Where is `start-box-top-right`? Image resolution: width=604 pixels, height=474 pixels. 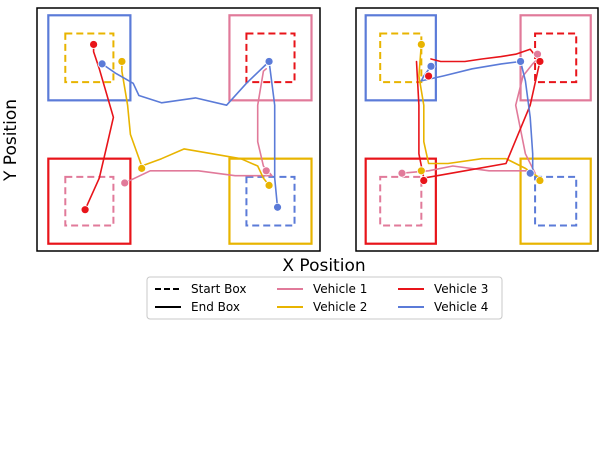
start-box-top-right is located at coordinates (270, 58).